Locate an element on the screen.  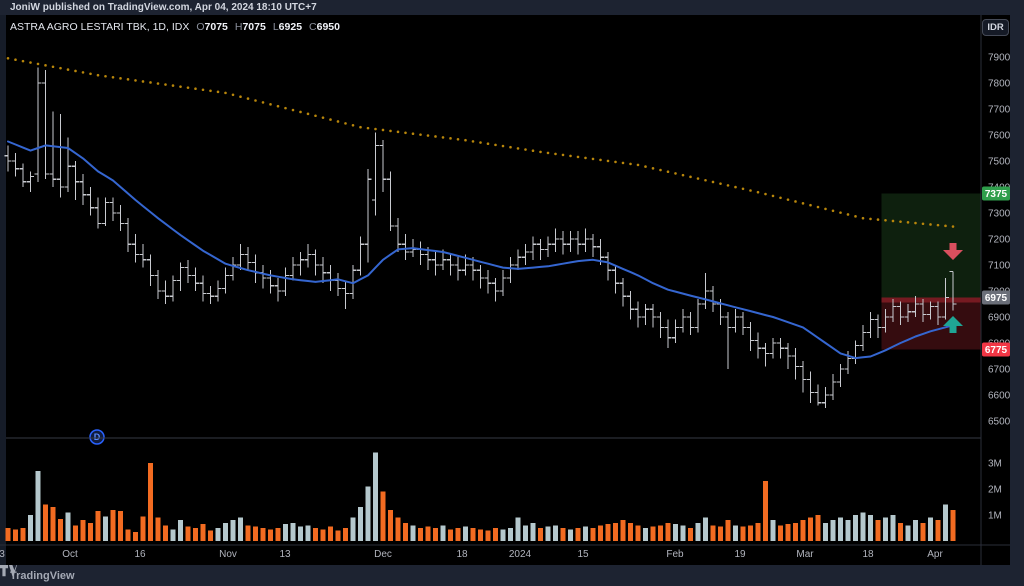
ohlc-value: 6950 is located at coordinates (328, 27).